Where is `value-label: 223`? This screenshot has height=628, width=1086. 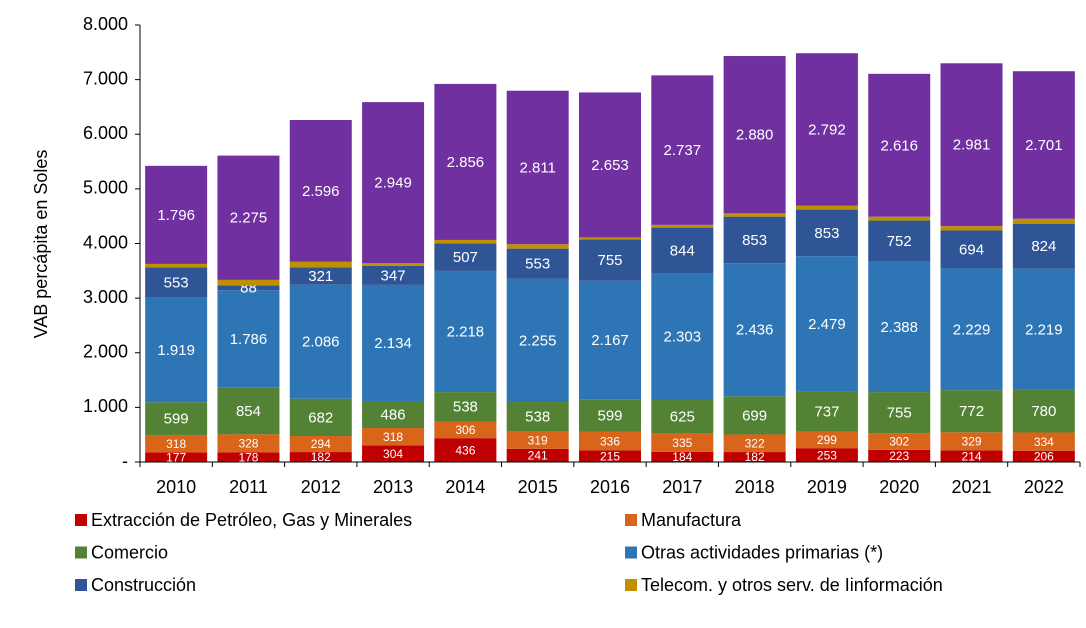
value-label: 223 is located at coordinates (899, 456).